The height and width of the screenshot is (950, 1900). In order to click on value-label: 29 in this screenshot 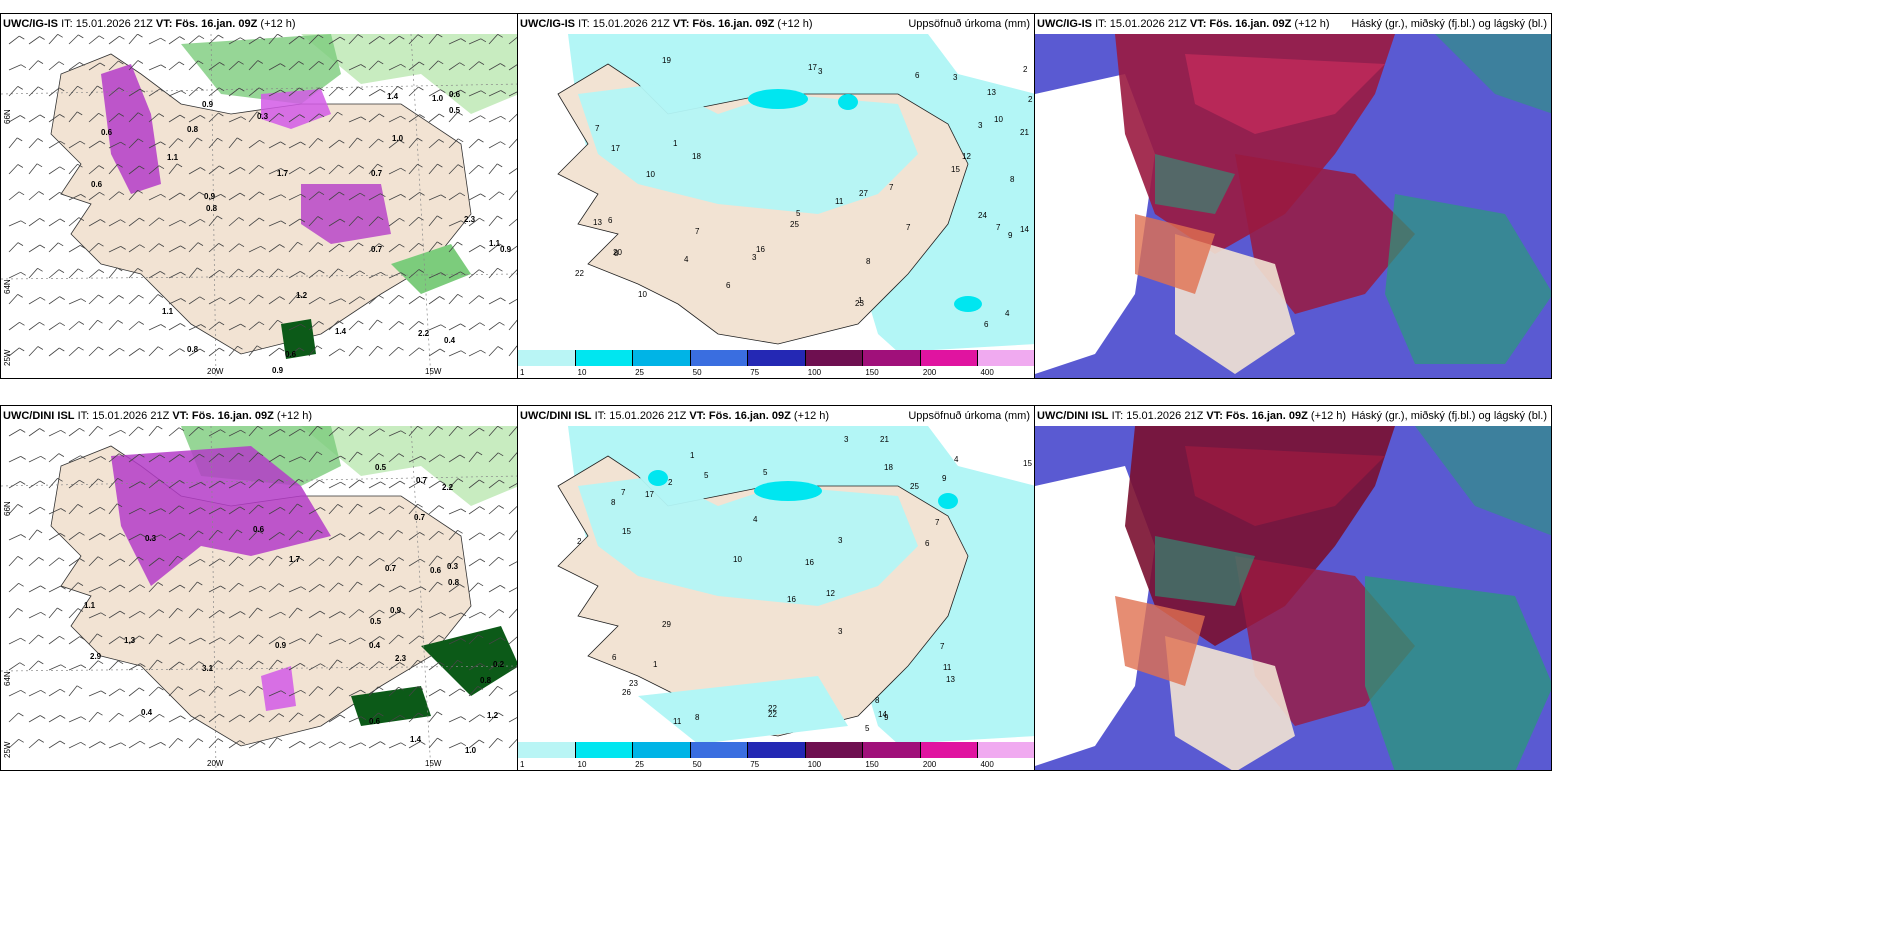, I will do `click(666, 624)`.